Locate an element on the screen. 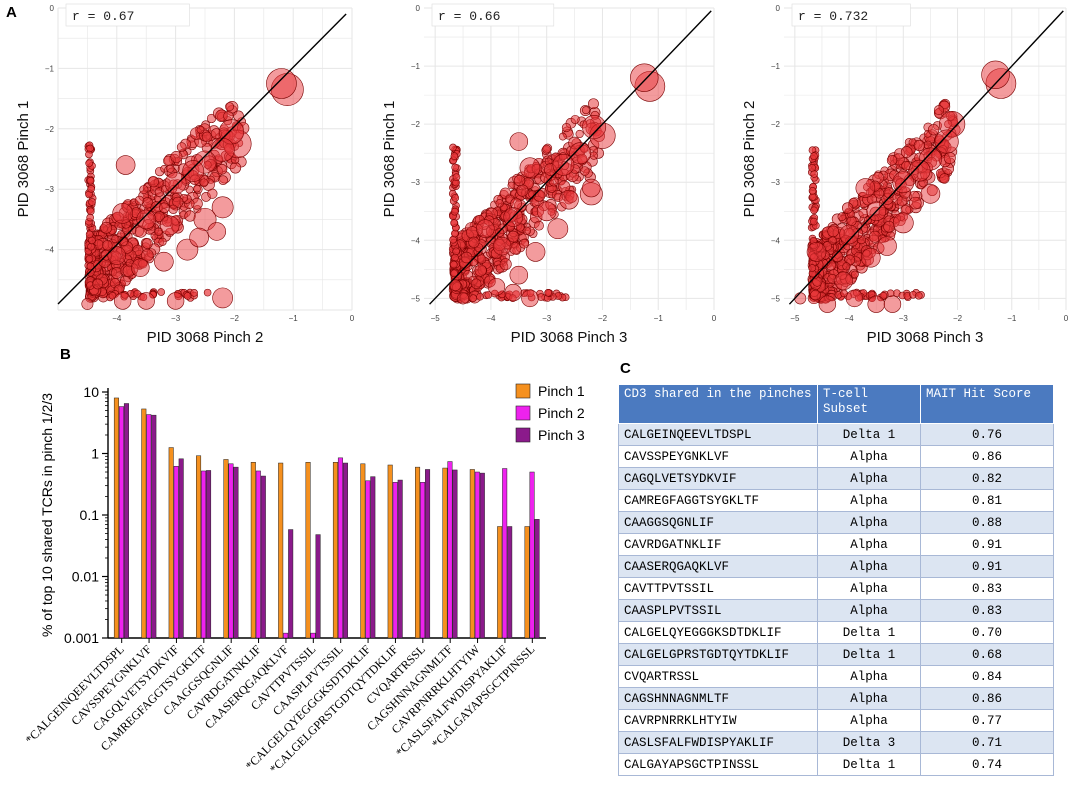 This screenshot has width=1074, height=796. x-tick-label: −1 is located at coordinates (659, 318).